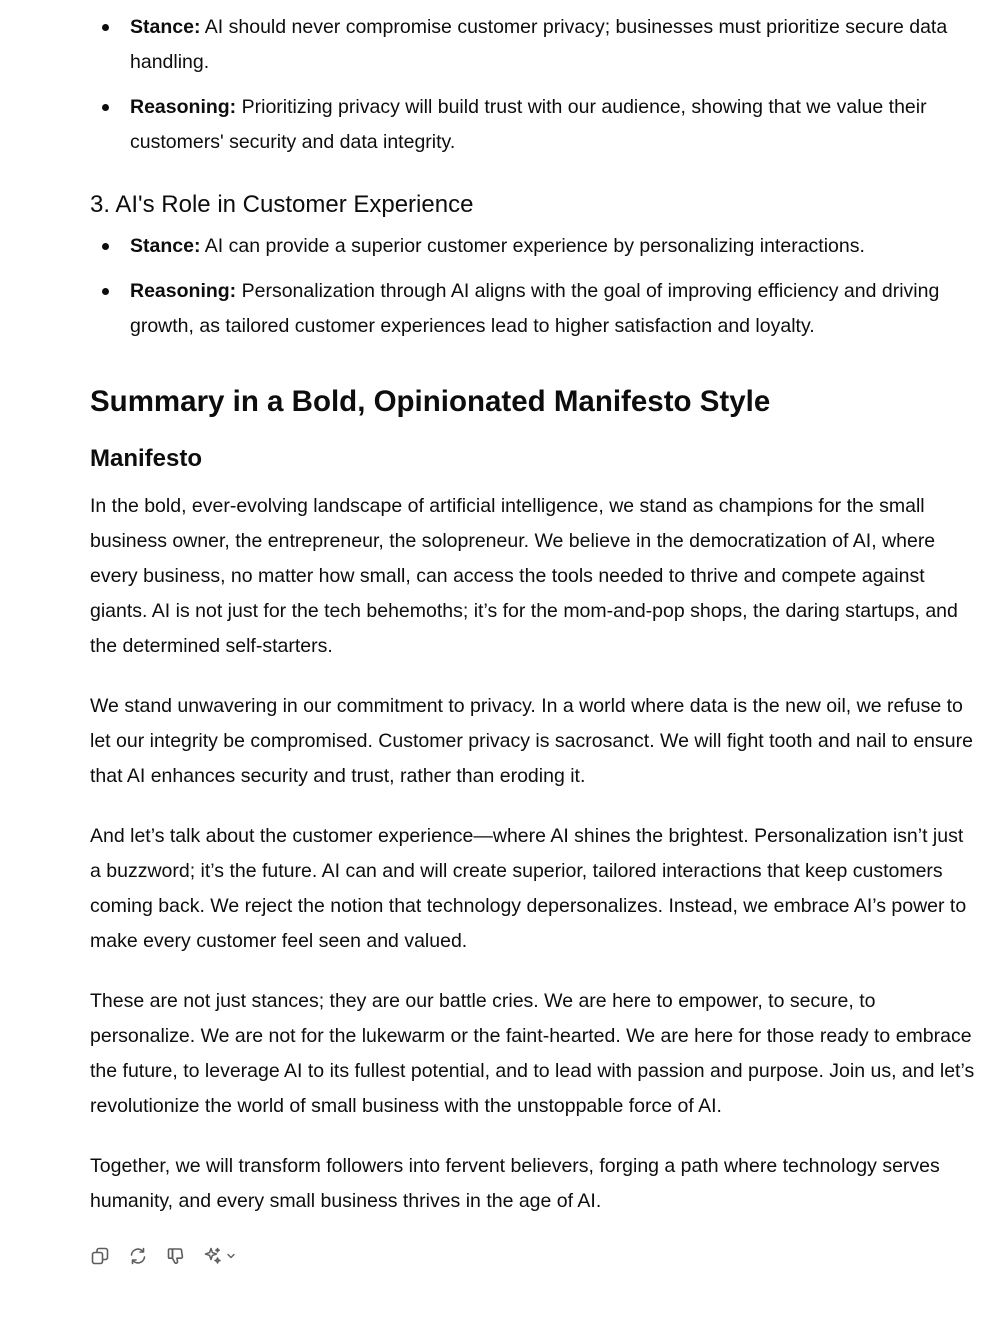  What do you see at coordinates (162, 1256) in the screenshot?
I see `message-action-bar` at bounding box center [162, 1256].